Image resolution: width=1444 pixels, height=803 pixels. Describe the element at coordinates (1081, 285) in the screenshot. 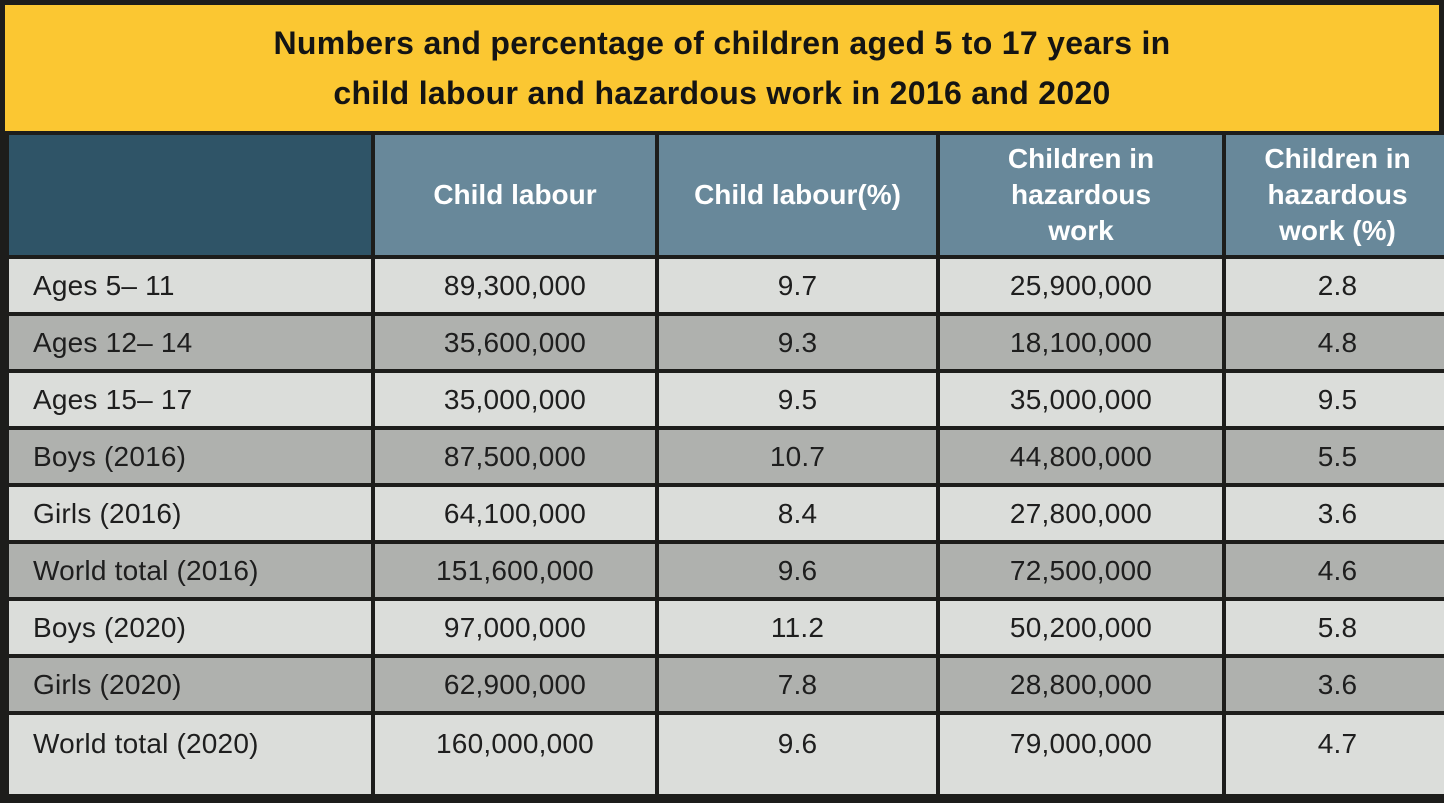

I see `cell-value: 25,900,000` at that location.